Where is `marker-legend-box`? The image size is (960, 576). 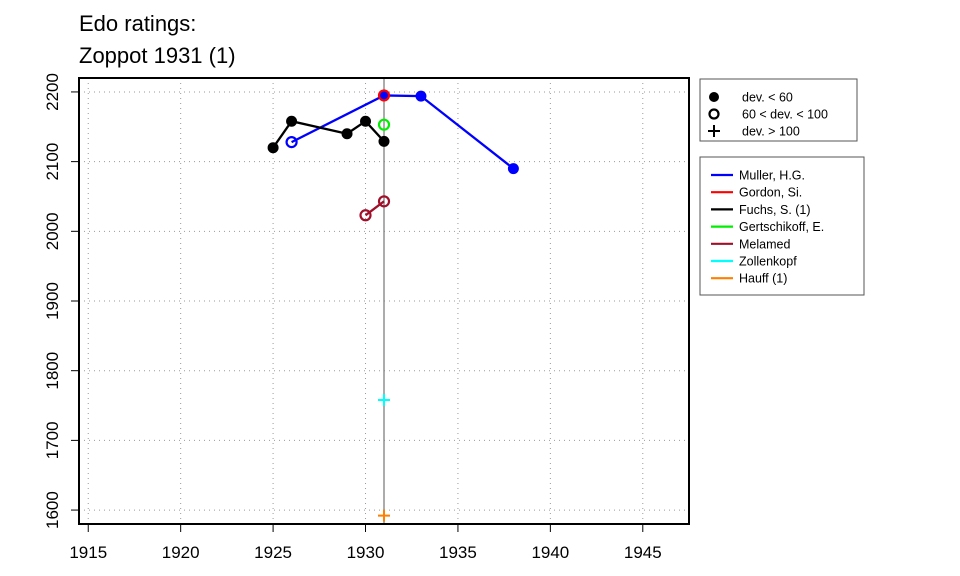 marker-legend-box is located at coordinates (778, 110).